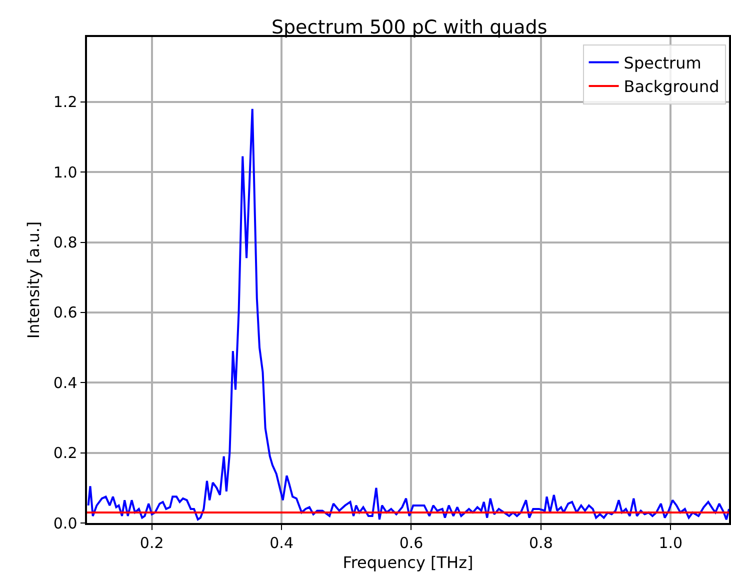 This screenshot has width=731, height=577. I want to click on x-tick-label: 0.8, so click(541, 543).